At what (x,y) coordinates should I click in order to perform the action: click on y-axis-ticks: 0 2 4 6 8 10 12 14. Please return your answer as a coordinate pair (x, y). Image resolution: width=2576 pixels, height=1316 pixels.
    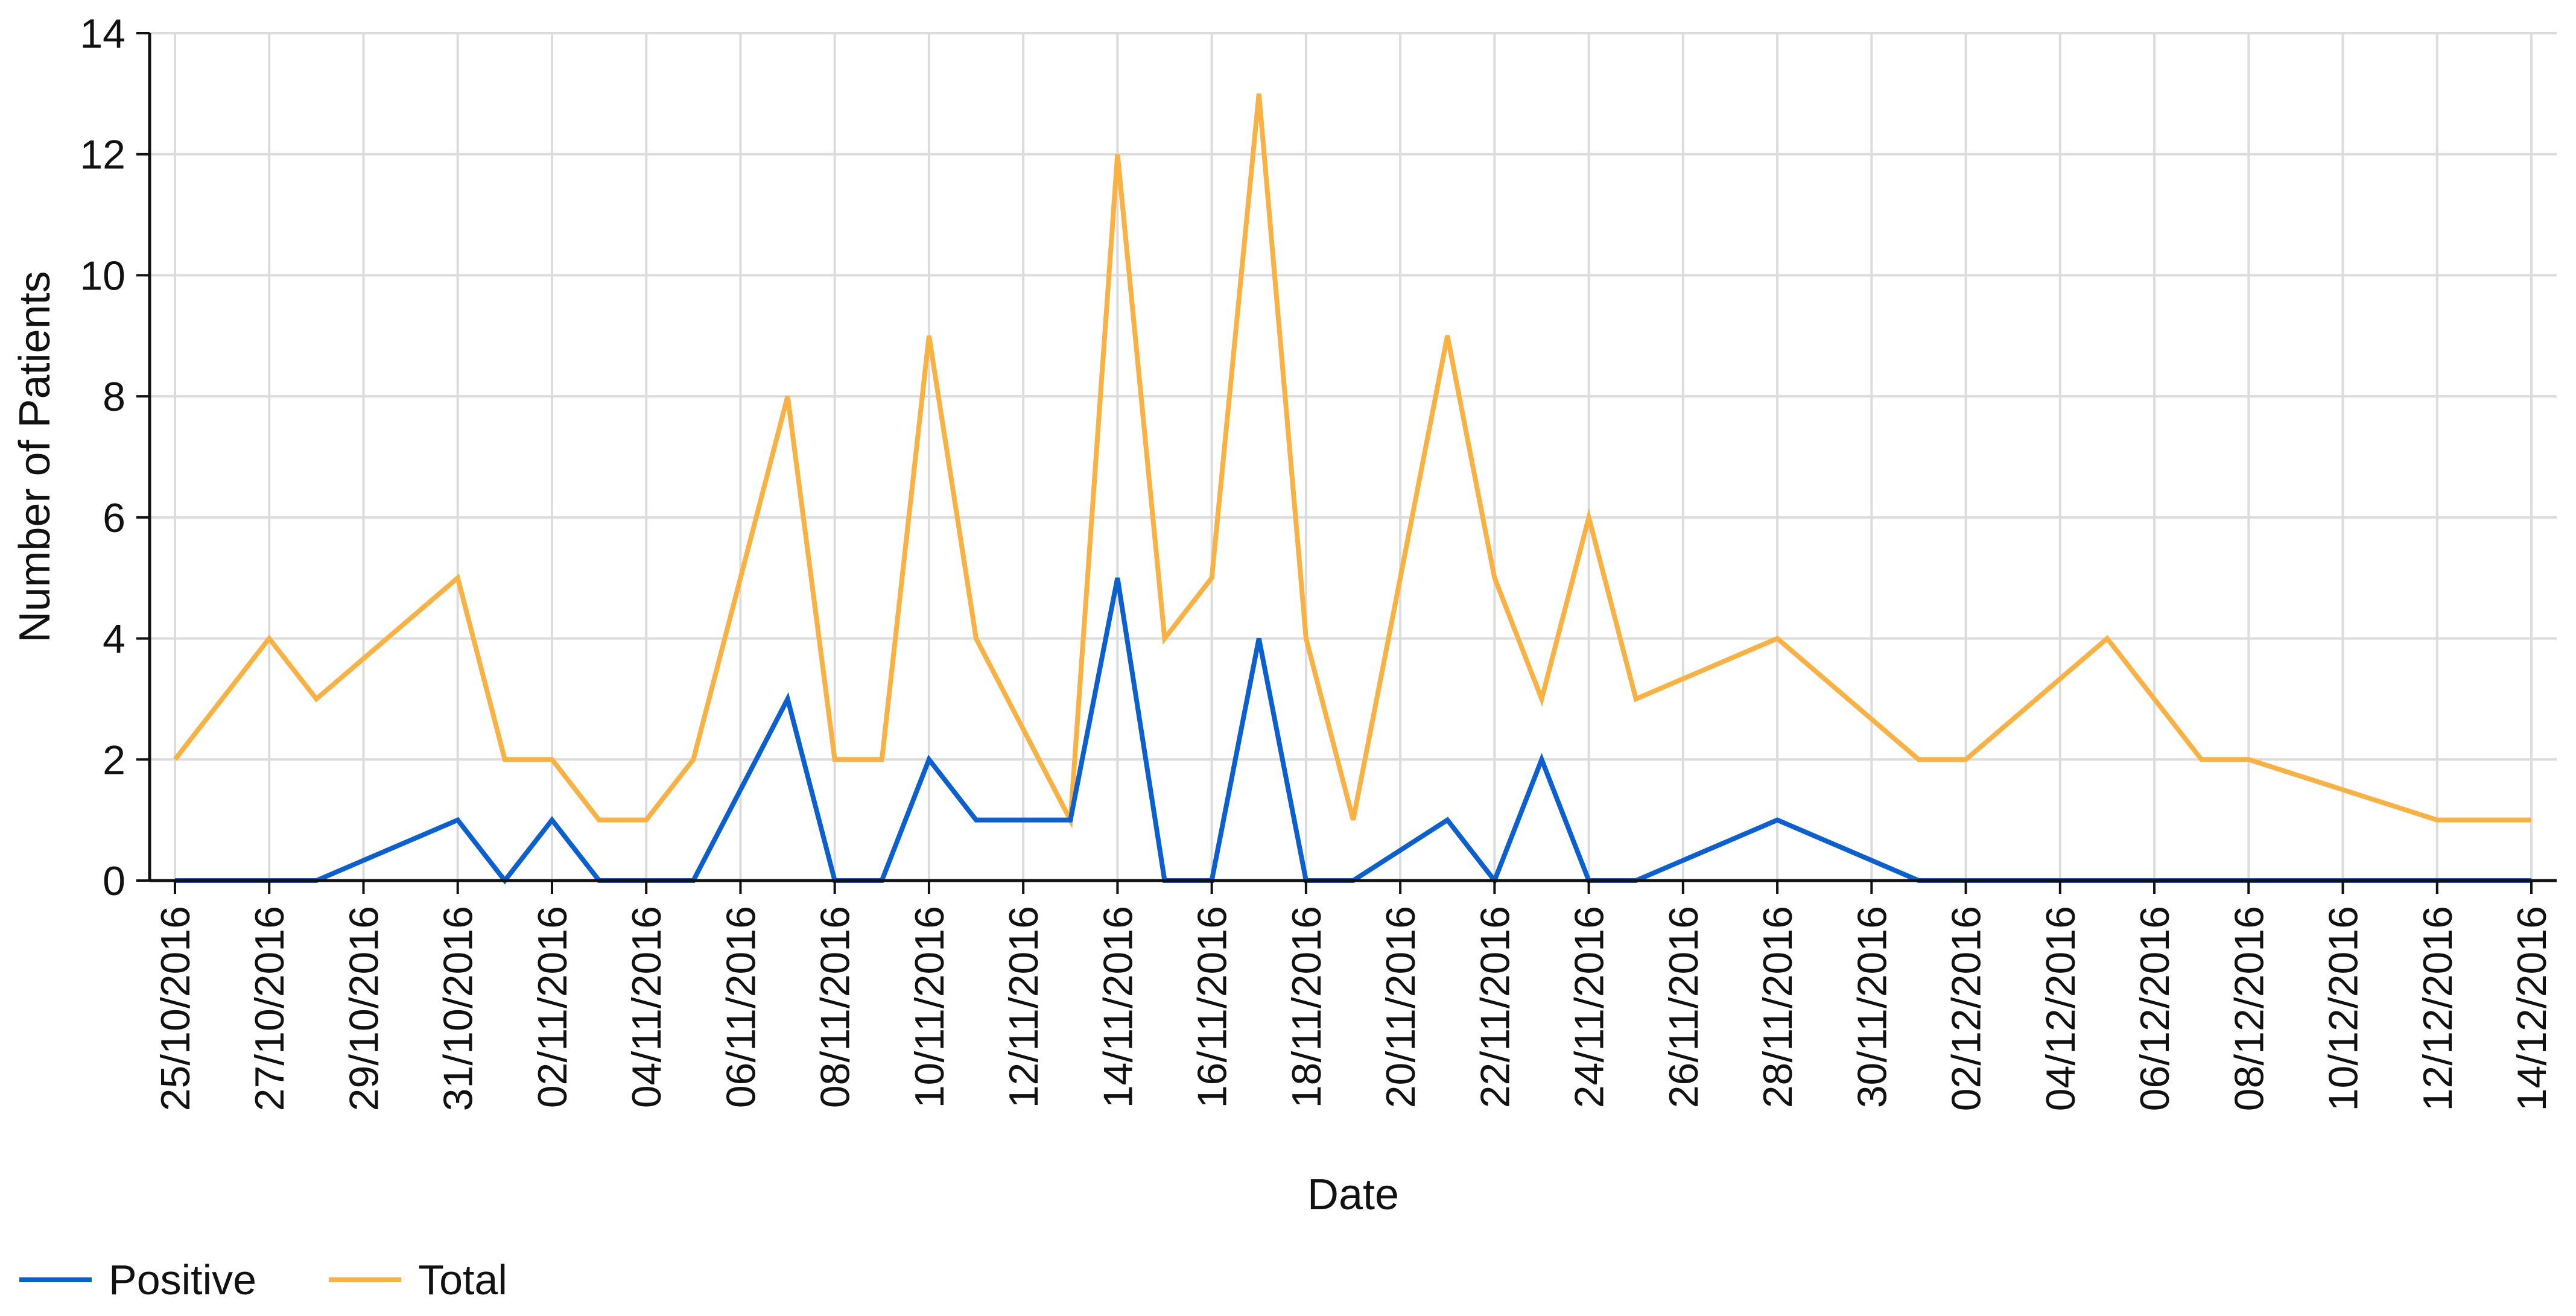
    Looking at the image, I should click on (115, 457).